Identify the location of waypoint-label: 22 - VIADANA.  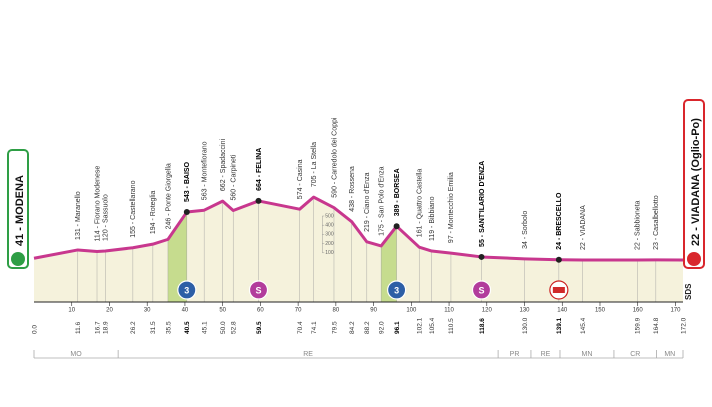
(583, 227).